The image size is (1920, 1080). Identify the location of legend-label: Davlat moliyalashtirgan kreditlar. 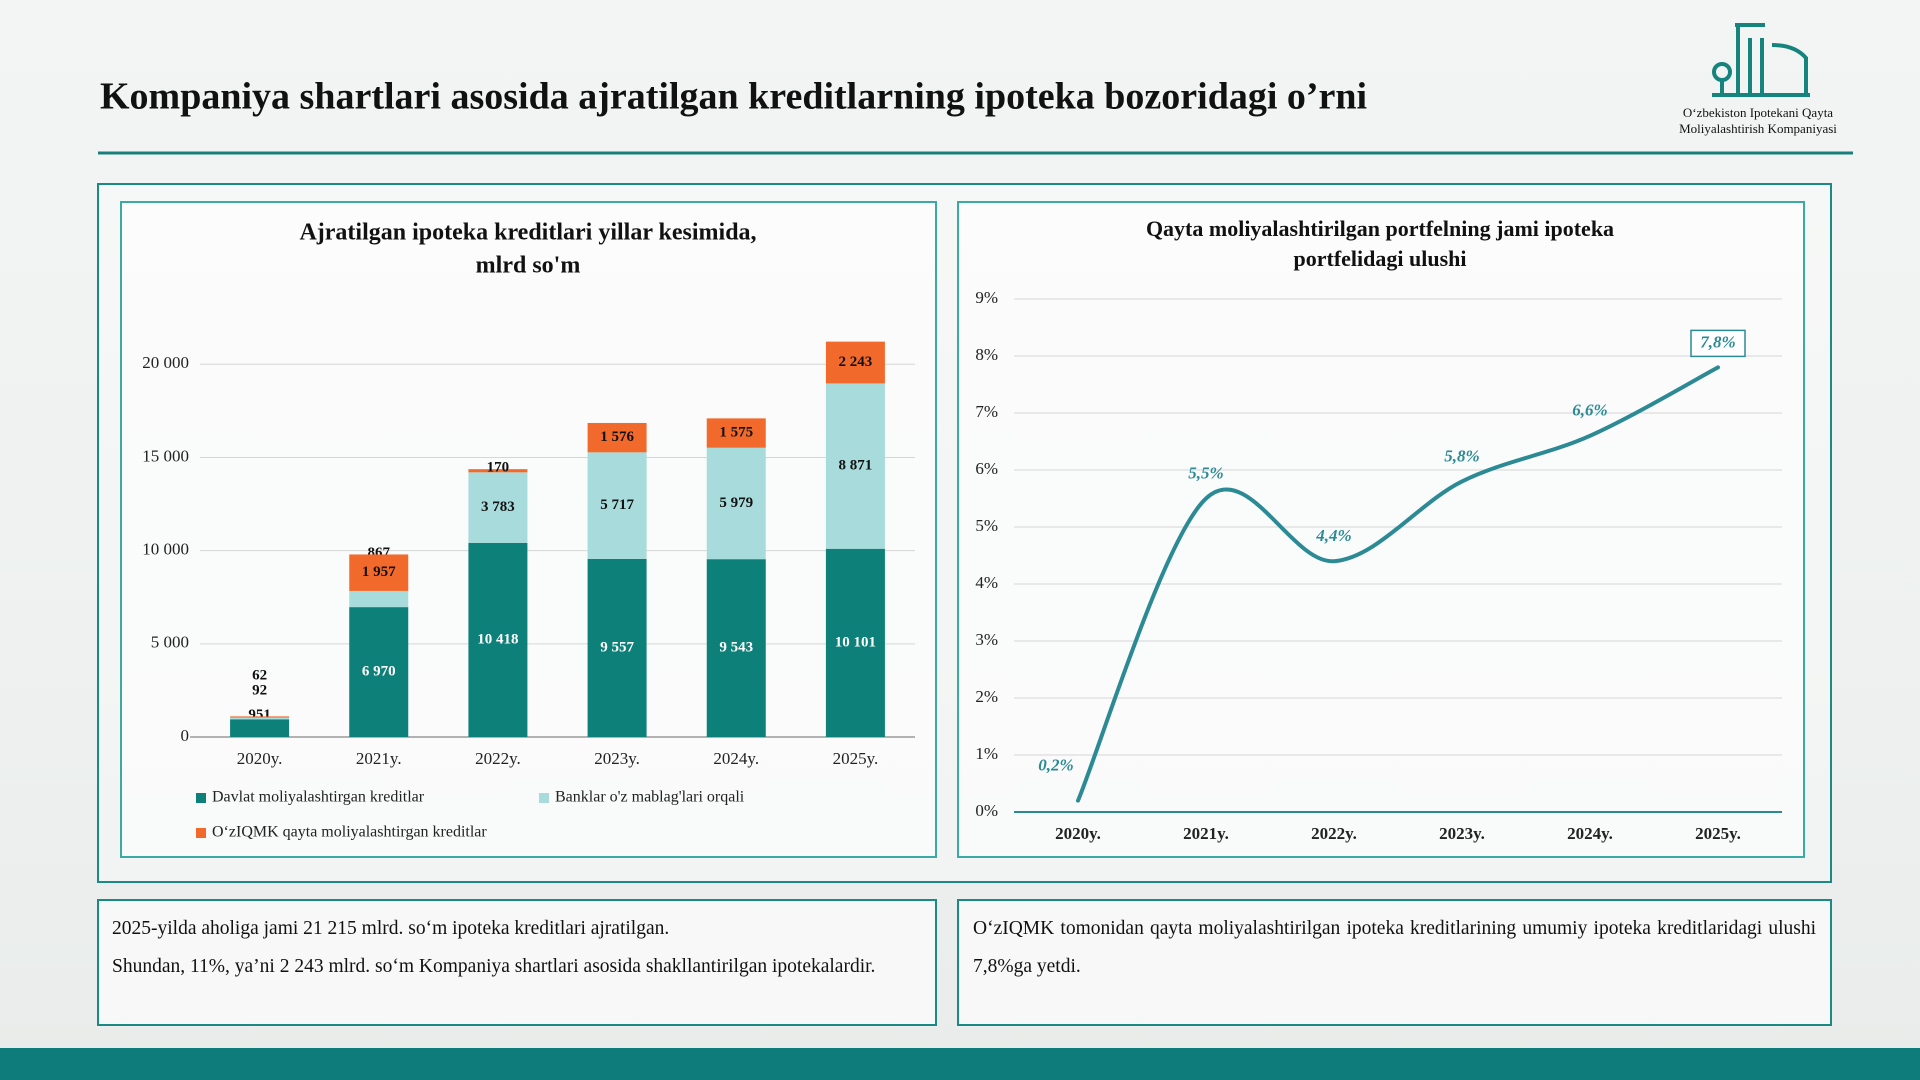
(318, 797).